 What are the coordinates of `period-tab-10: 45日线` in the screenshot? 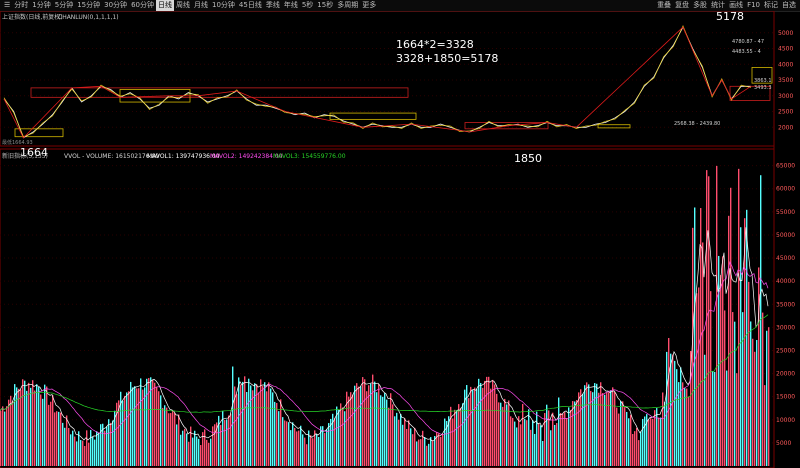 It's located at (250, 5).